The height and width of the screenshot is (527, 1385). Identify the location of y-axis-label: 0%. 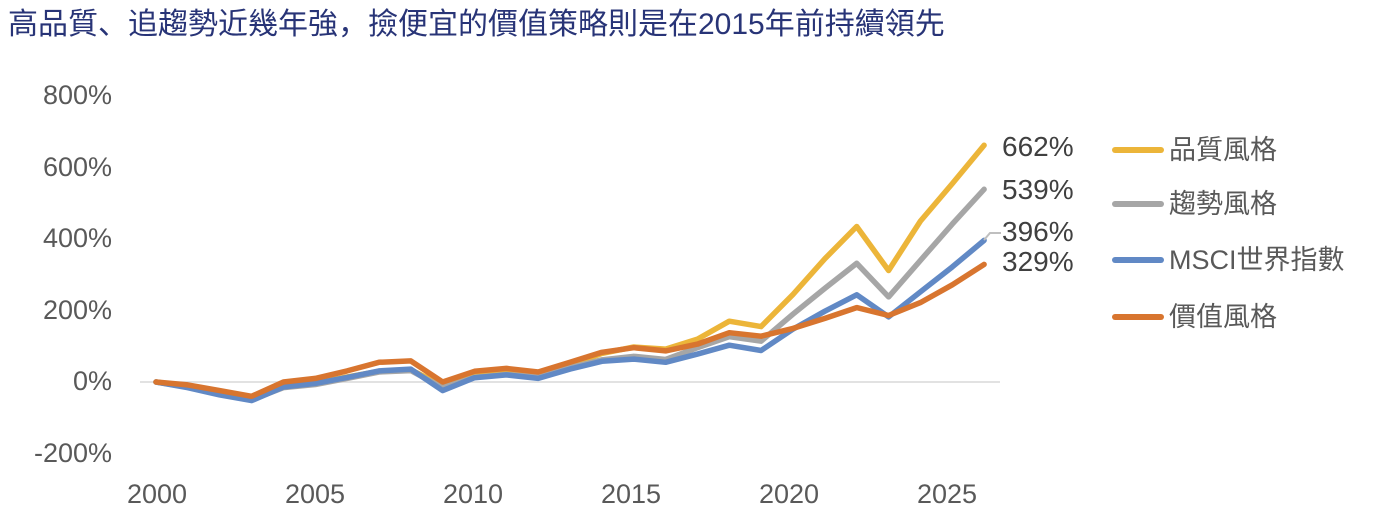
(92, 381).